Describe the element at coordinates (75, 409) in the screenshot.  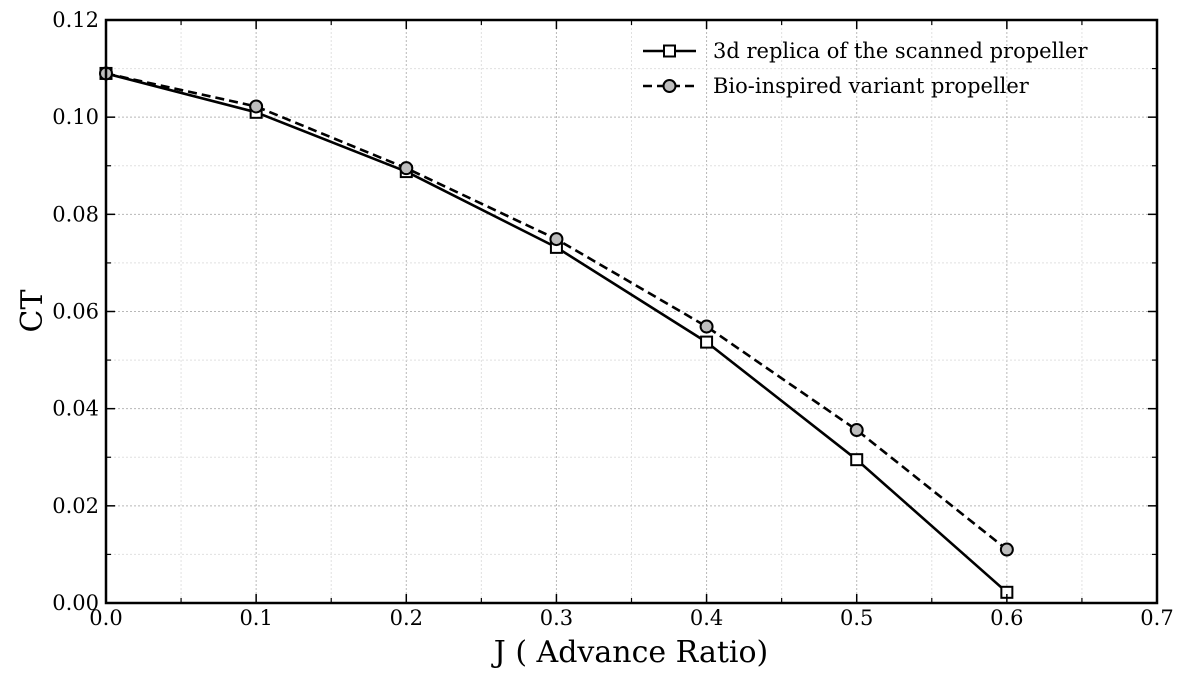
I see `y-tick-label: 0.04` at that location.